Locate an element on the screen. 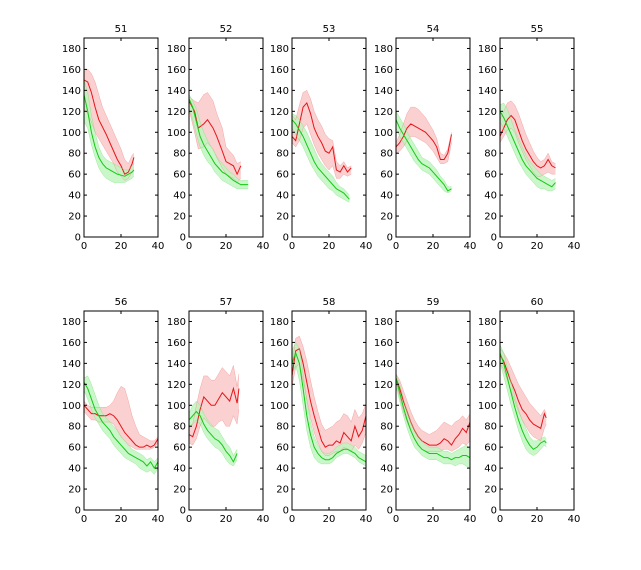 The image size is (641, 570). subplot-51: 51 0 20 40 60 80 100 120 140 160 180 0 20 40 is located at coordinates (113, 138).